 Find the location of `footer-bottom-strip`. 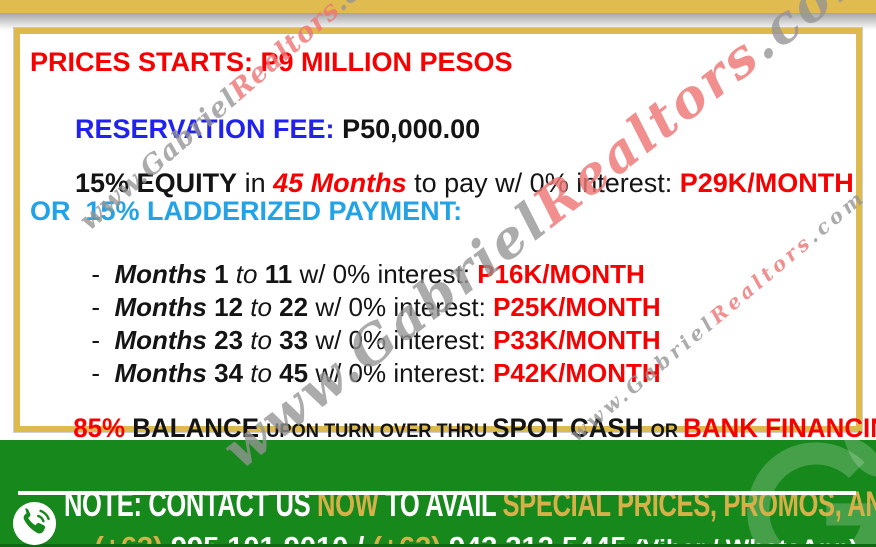

footer-bottom-strip is located at coordinates (438, 545).